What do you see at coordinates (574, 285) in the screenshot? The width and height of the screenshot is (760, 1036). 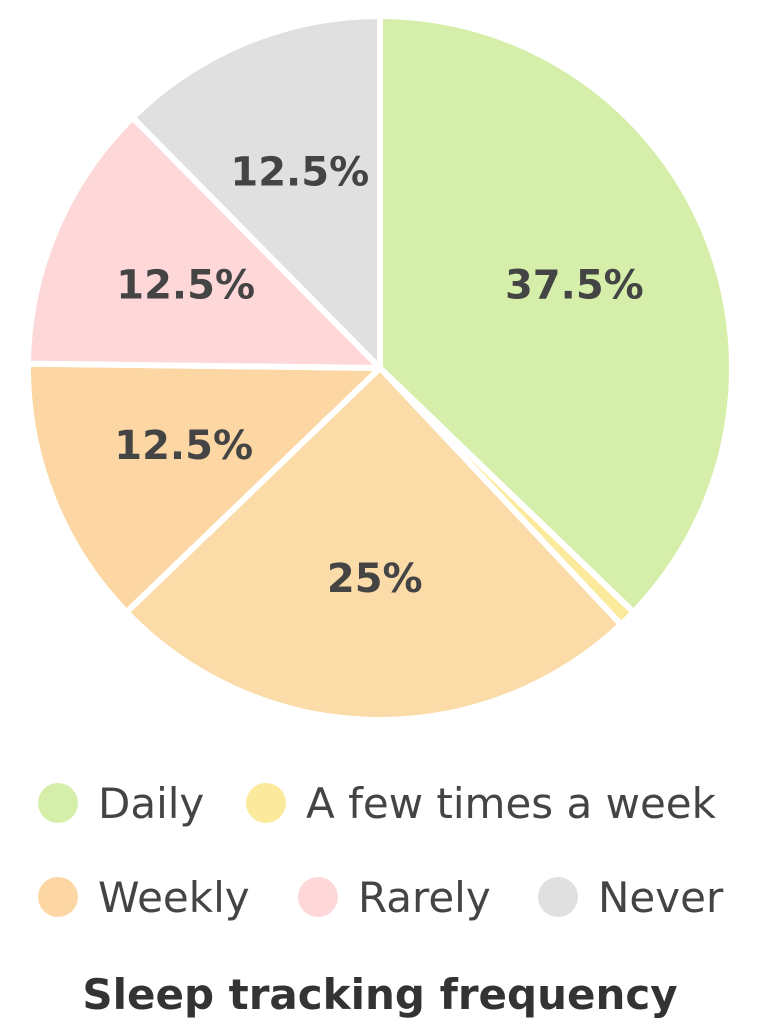 I see `slice-label-daily-0: 37.5%` at bounding box center [574, 285].